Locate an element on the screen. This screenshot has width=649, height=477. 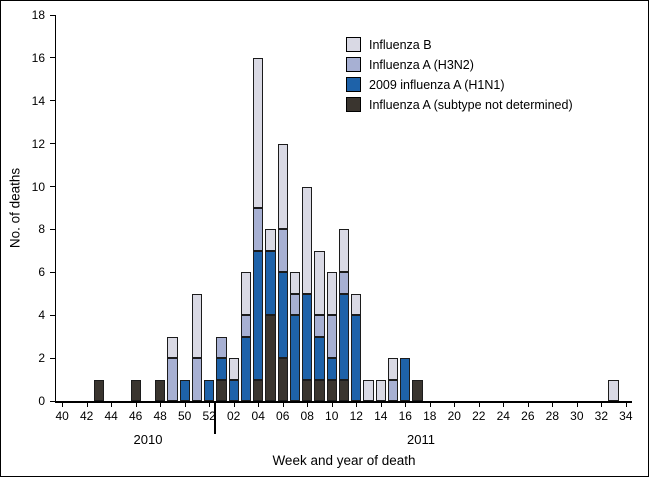
legend-swatch-influenza-b is located at coordinates (353, 44).